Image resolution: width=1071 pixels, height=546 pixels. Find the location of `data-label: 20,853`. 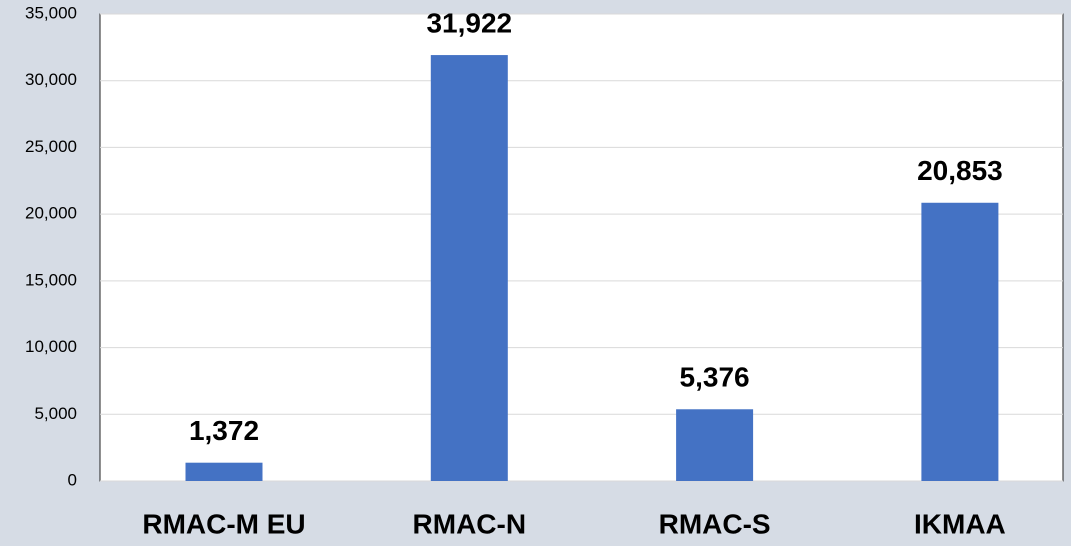

data-label: 20,853 is located at coordinates (960, 170).